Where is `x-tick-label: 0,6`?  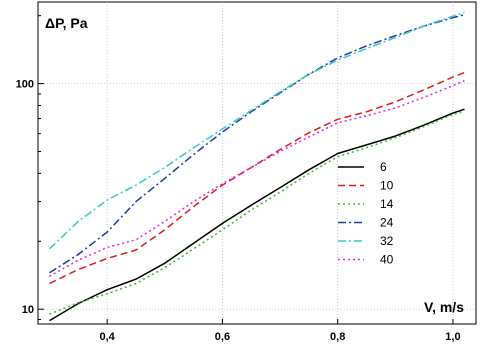
x-tick-label: 0,6 is located at coordinates (222, 337).